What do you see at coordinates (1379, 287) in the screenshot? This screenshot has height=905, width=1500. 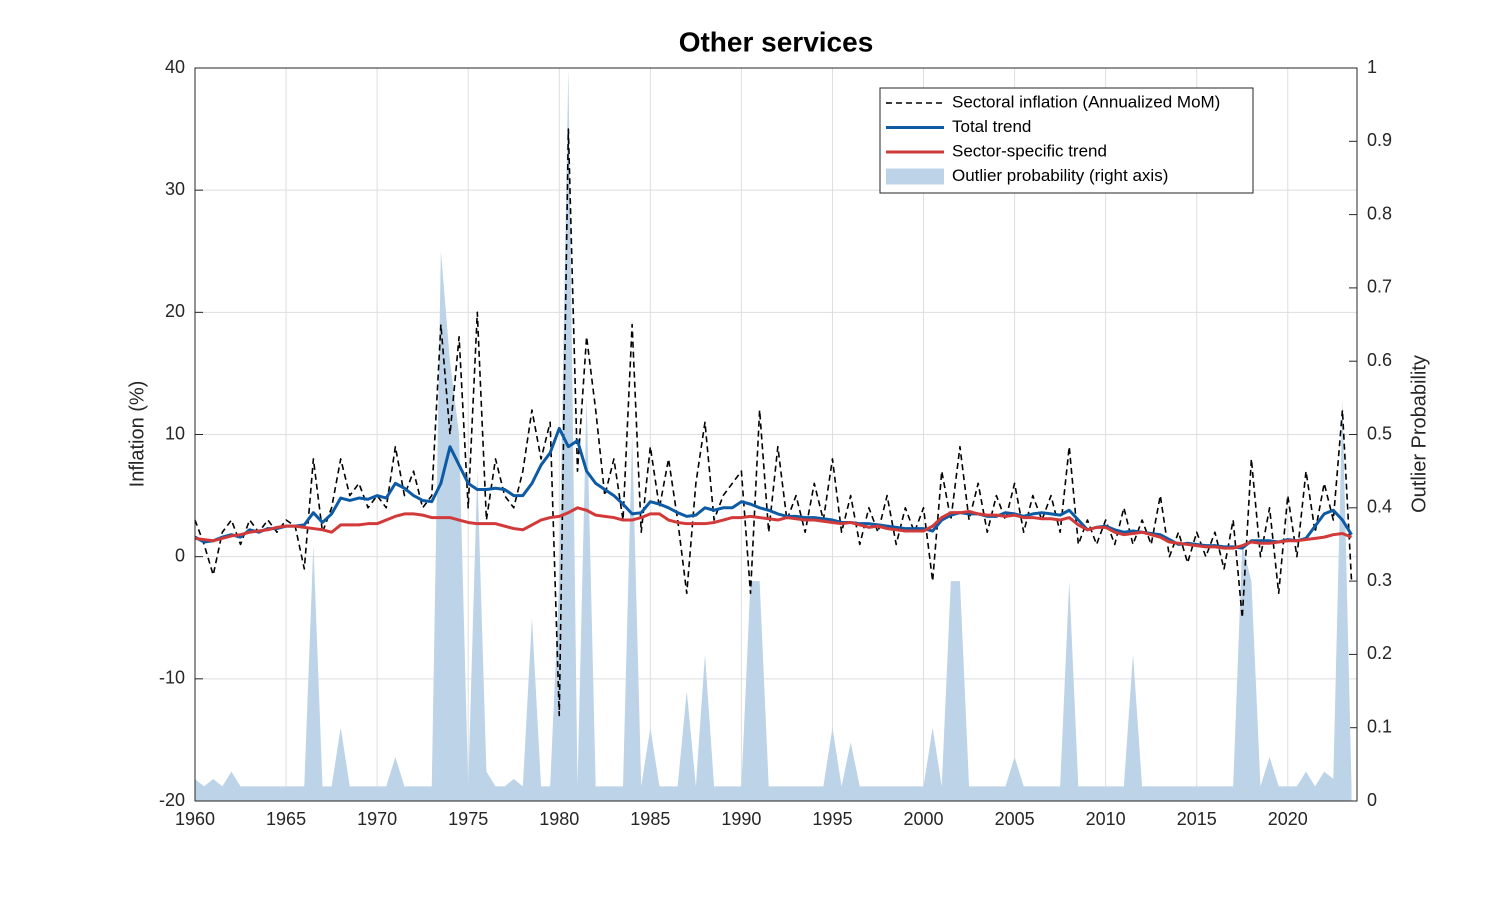 I see `y2-tick-label: 0.7` at bounding box center [1379, 287].